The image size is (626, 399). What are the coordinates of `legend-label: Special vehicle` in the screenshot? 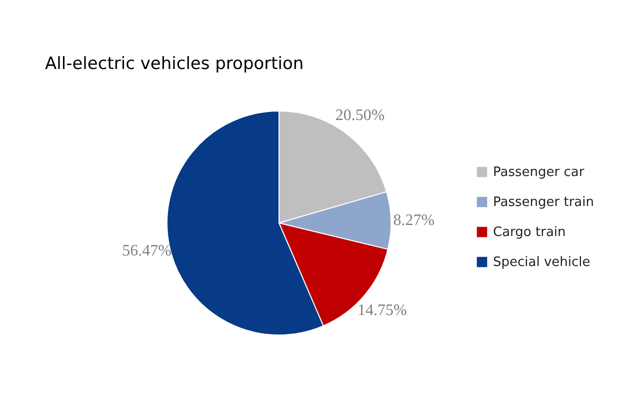 It's located at (541, 262).